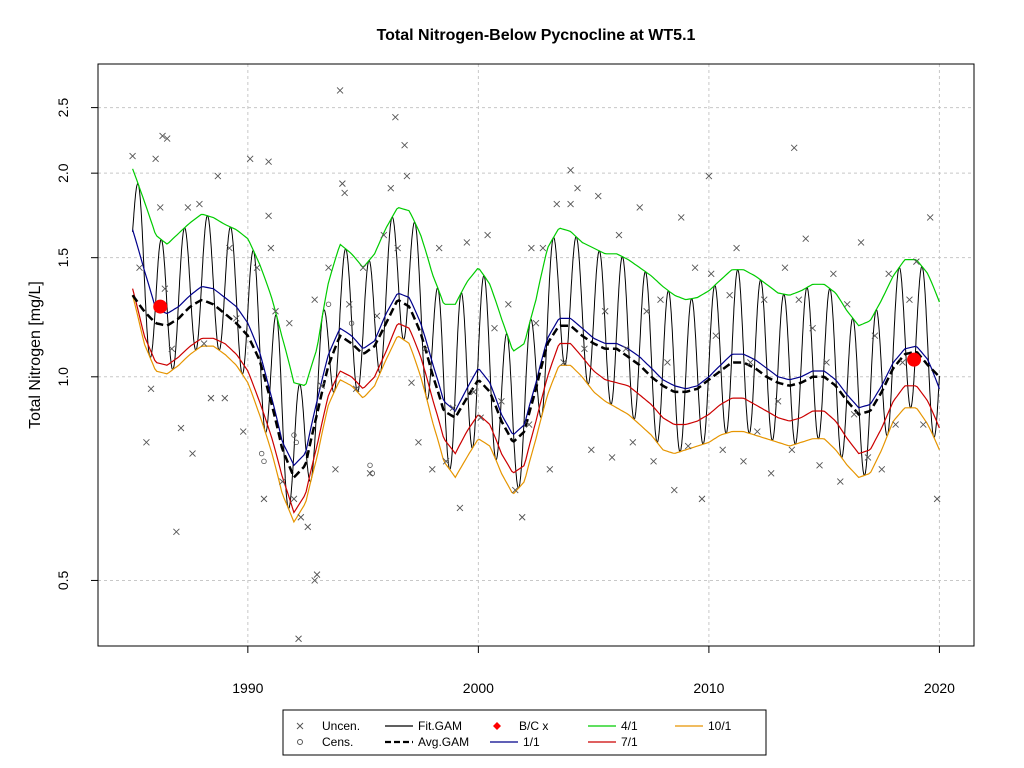 This screenshot has width=1024, height=768. I want to click on legend-label: 1/1, so click(531, 742).